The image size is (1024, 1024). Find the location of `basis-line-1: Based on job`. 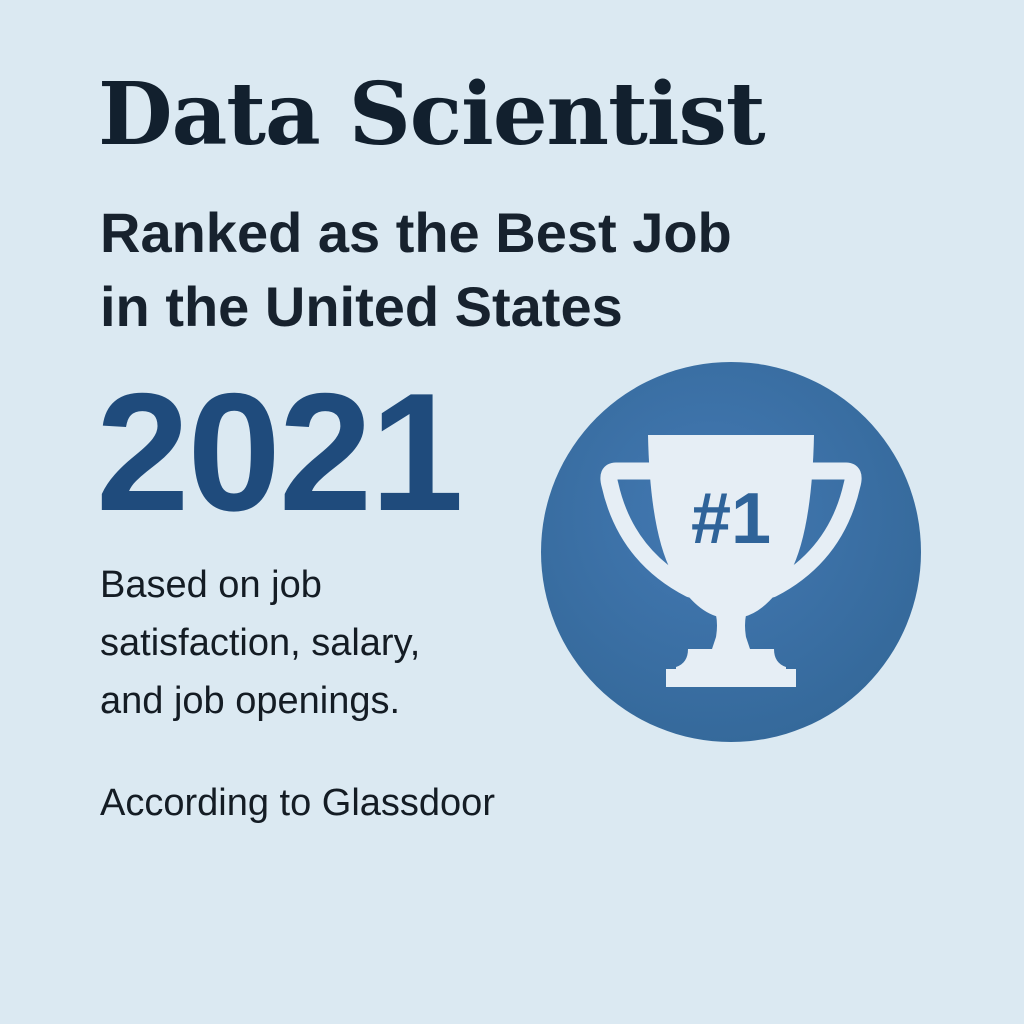

basis-line-1: Based on job is located at coordinates (211, 585).